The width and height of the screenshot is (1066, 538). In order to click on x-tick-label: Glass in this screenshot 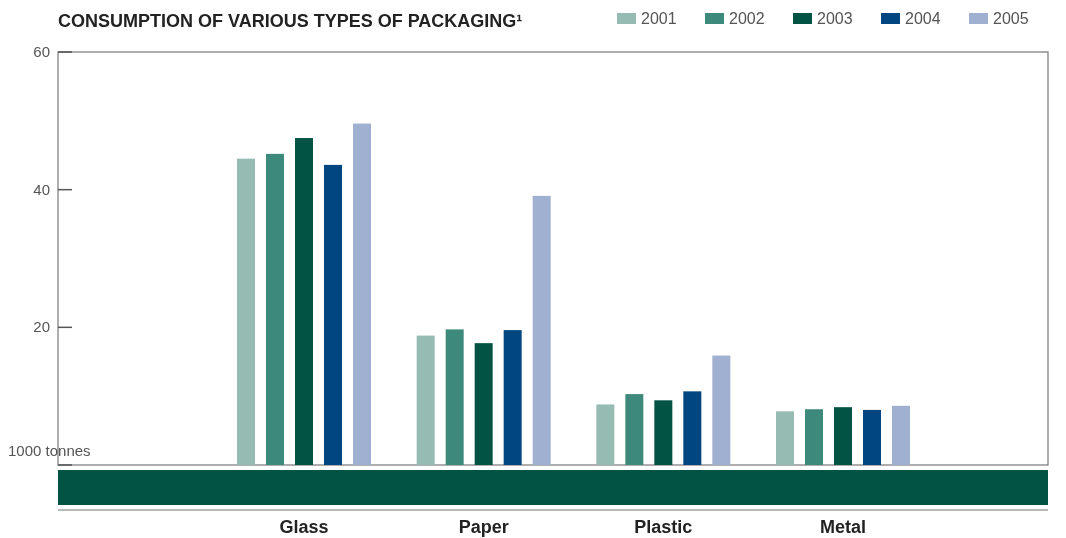, I will do `click(304, 527)`.